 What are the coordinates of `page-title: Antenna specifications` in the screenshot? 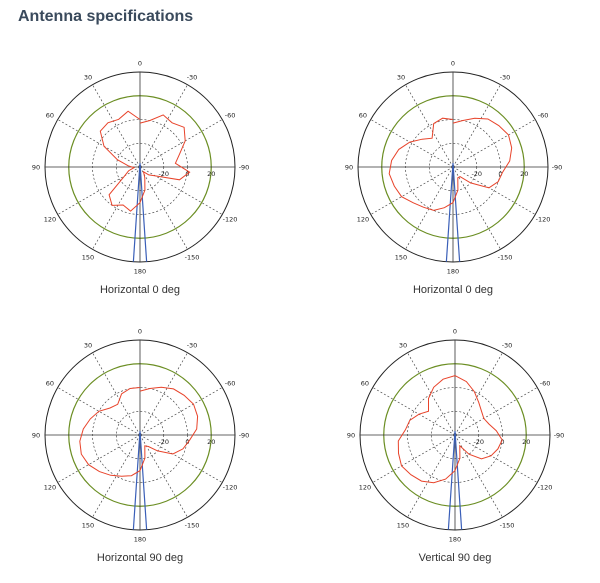 It's located at (106, 16).